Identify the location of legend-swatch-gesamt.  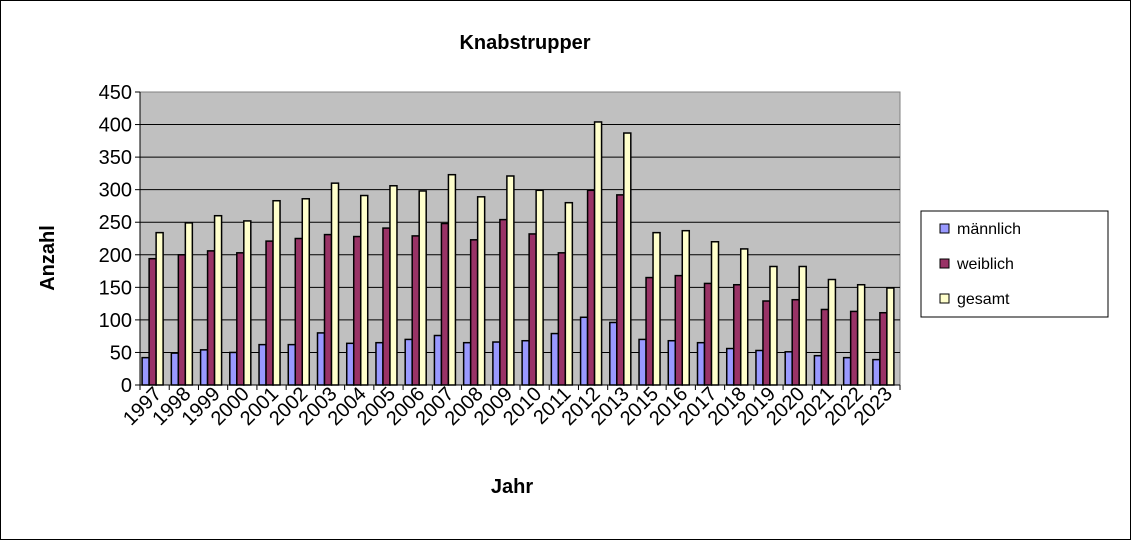
(944, 298).